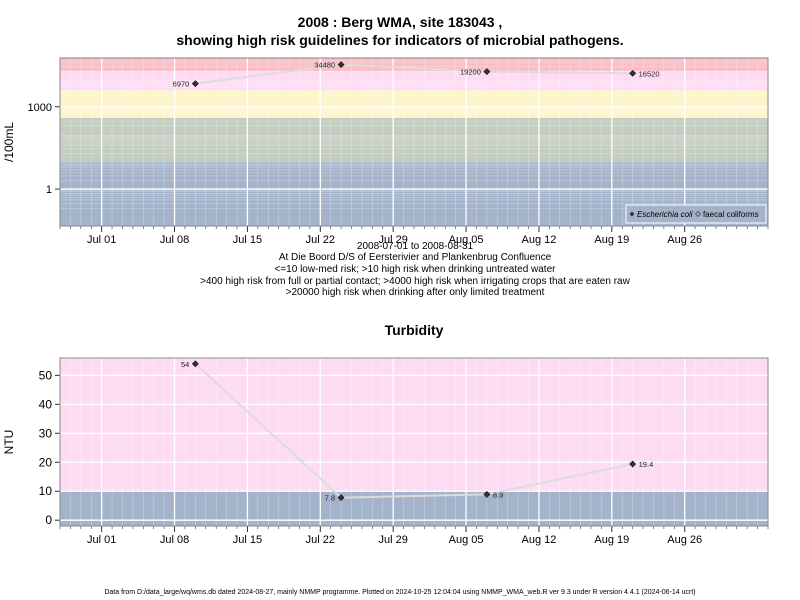 This screenshot has height=600, width=800. Describe the element at coordinates (400, 22) in the screenshot. I see `chart-title-line1: 2008 : Berg WMA, site 183043 ,` at that location.